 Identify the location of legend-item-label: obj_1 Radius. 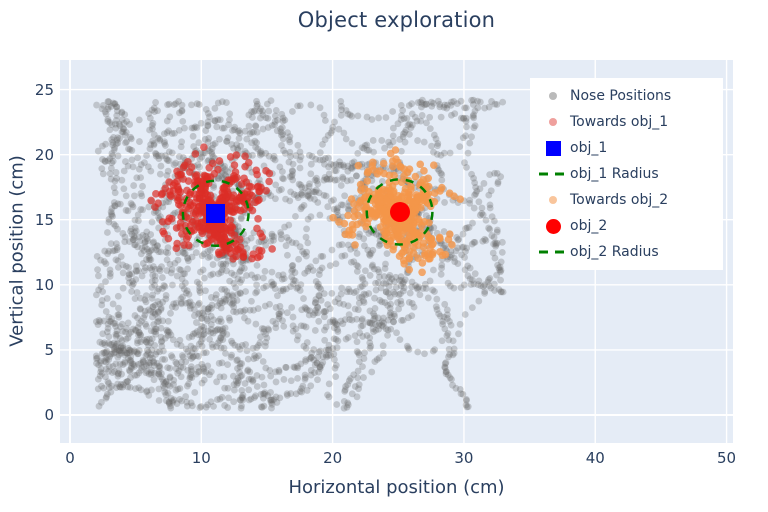
(614, 174).